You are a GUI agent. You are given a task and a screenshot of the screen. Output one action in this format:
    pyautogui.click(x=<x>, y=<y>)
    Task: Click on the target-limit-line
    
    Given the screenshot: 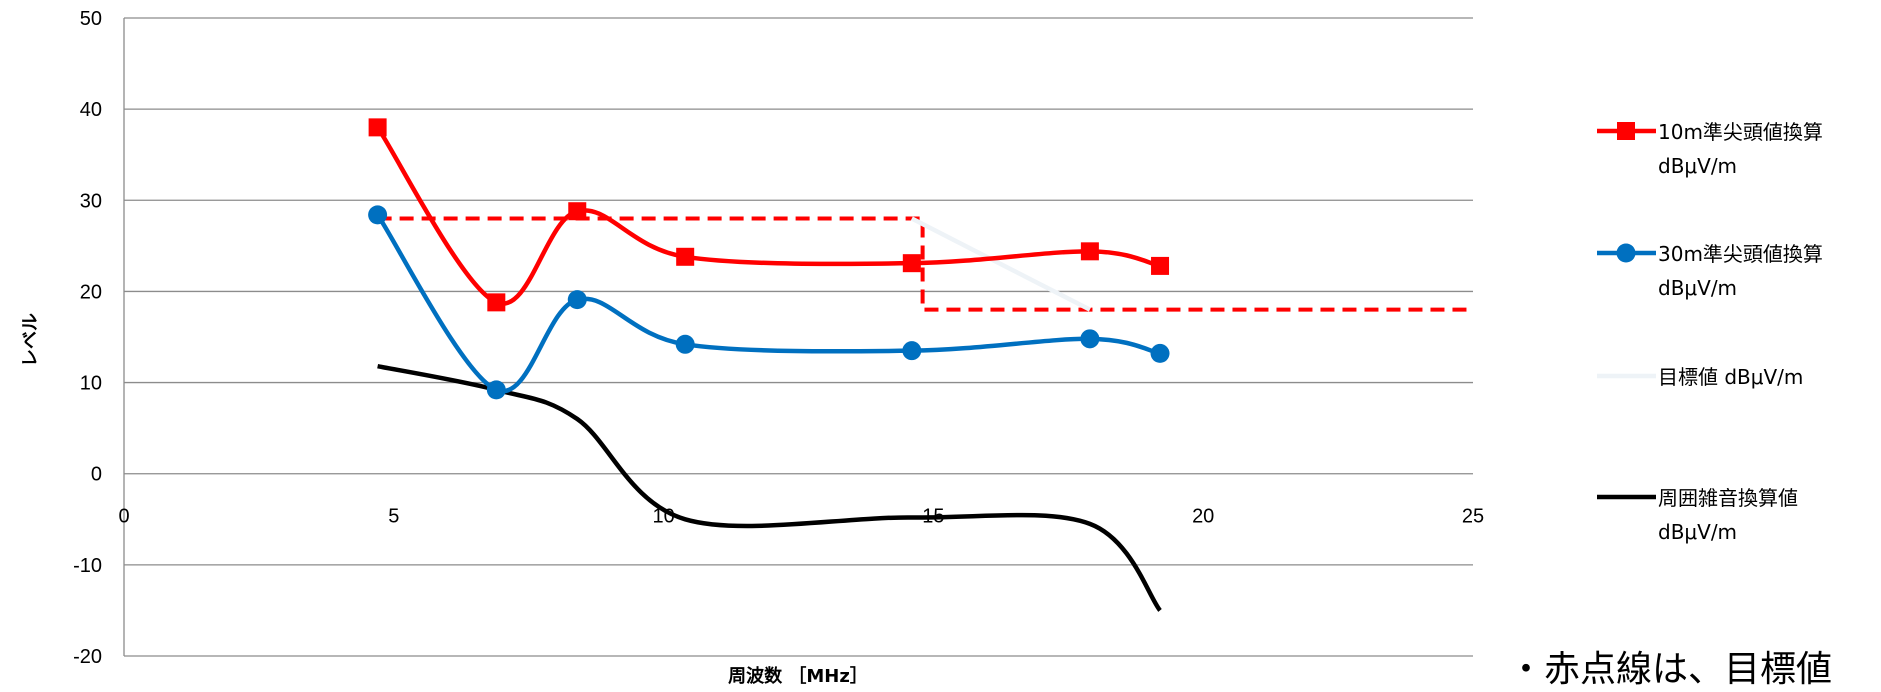 What is the action you would take?
    pyautogui.click(x=925, y=264)
    